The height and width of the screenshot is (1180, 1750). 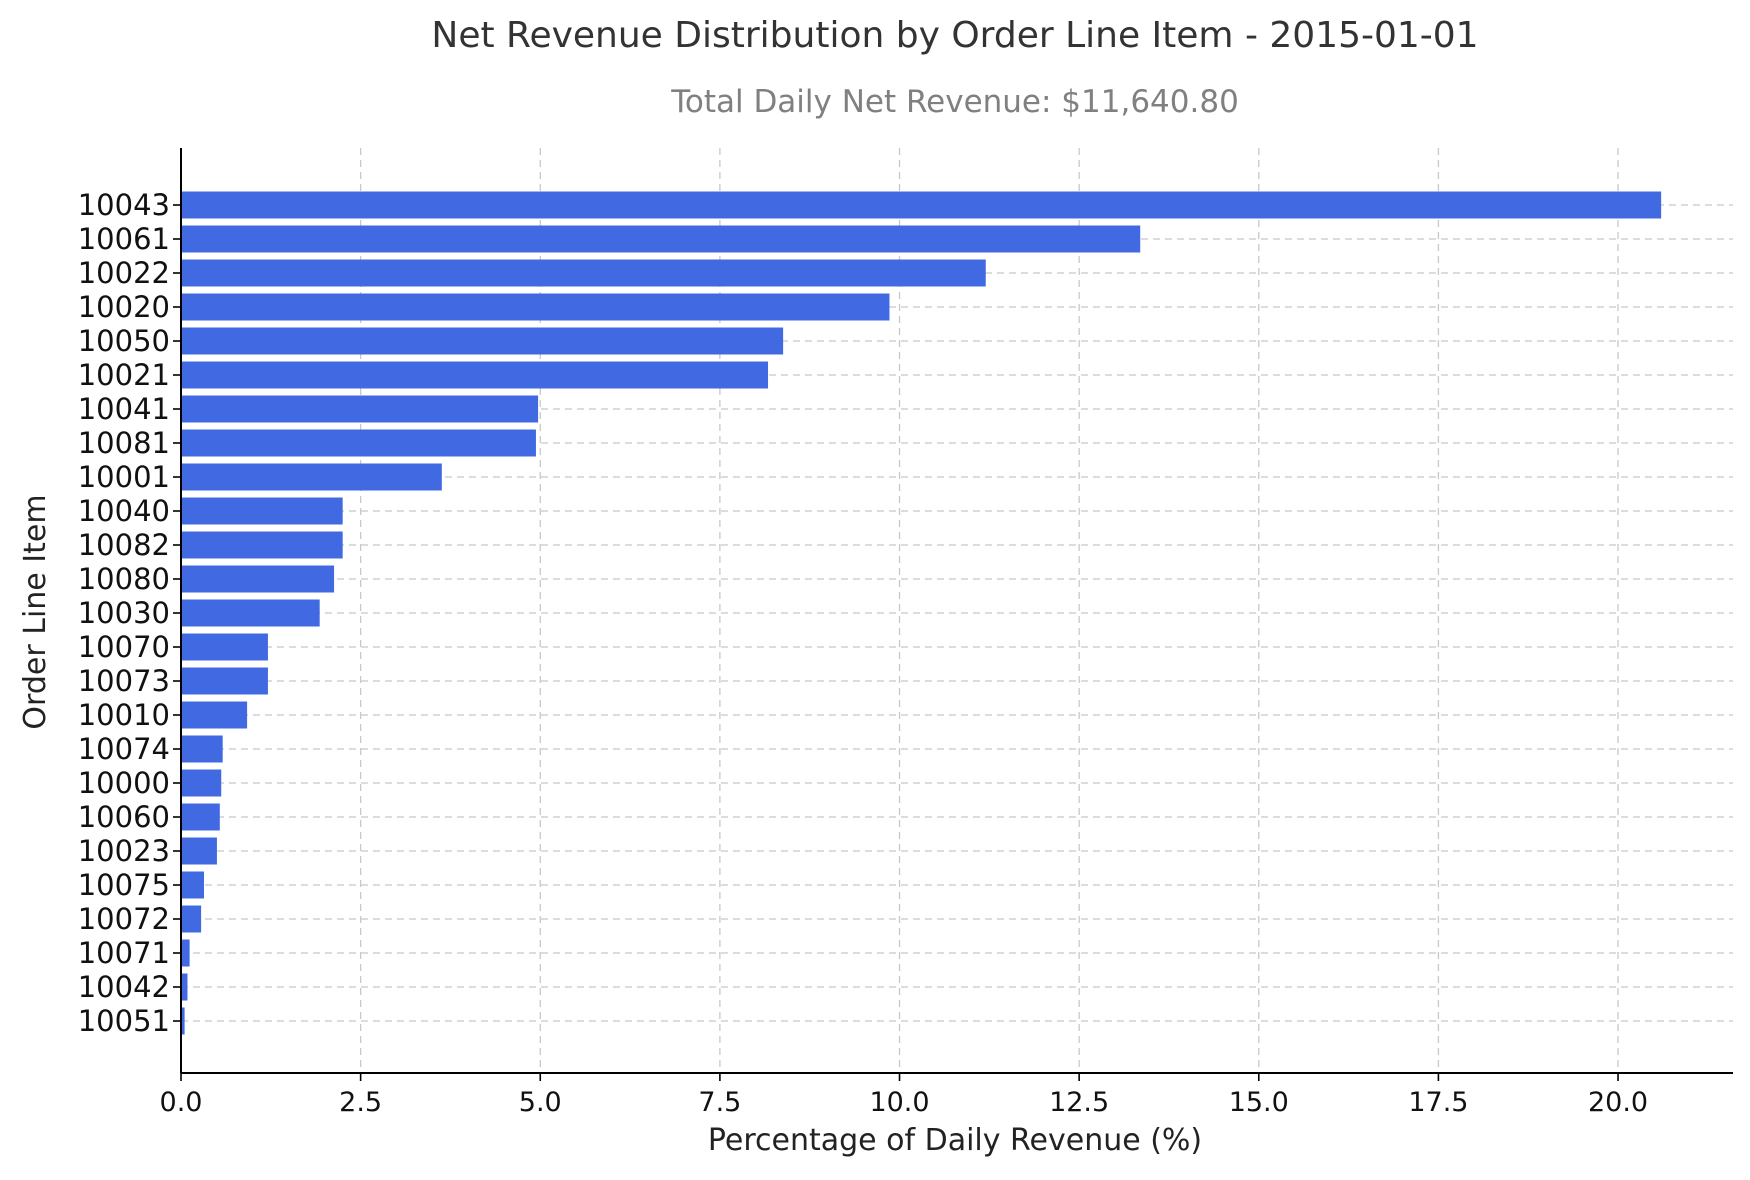 What do you see at coordinates (124, 375) in the screenshot?
I see `y-tick-label-10021: 10021` at bounding box center [124, 375].